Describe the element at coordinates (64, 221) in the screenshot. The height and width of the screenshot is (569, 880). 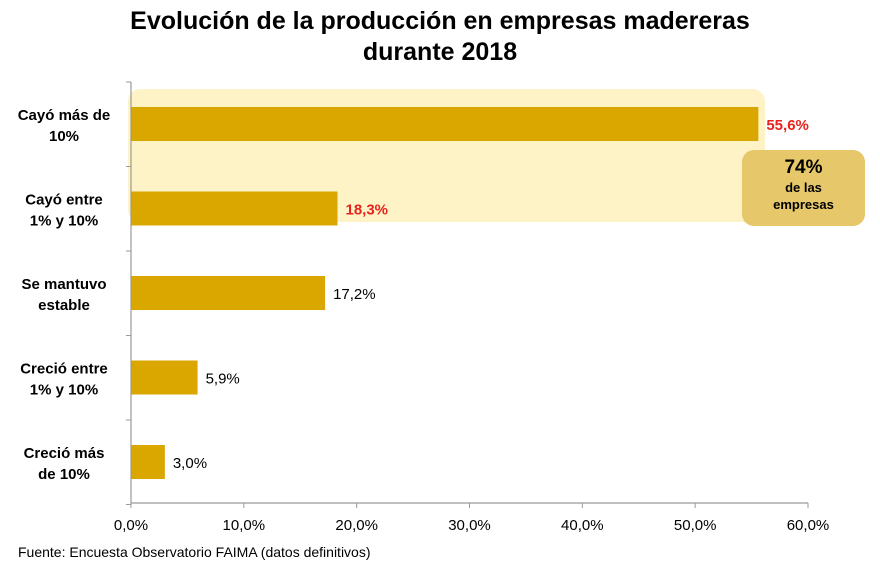
I see `category-label-1-1: 1% y 10%` at that location.